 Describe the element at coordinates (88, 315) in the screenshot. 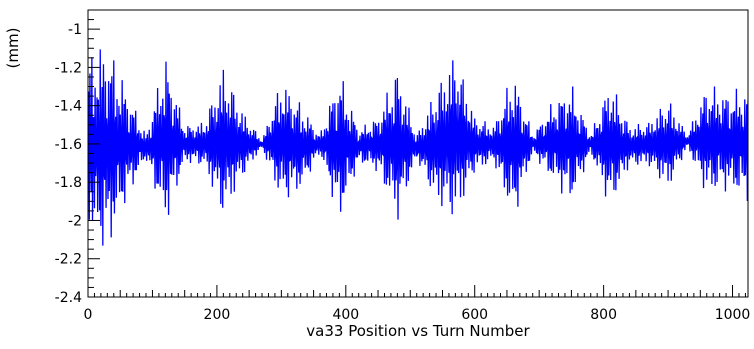

I see `x-tick-label: 0` at that location.